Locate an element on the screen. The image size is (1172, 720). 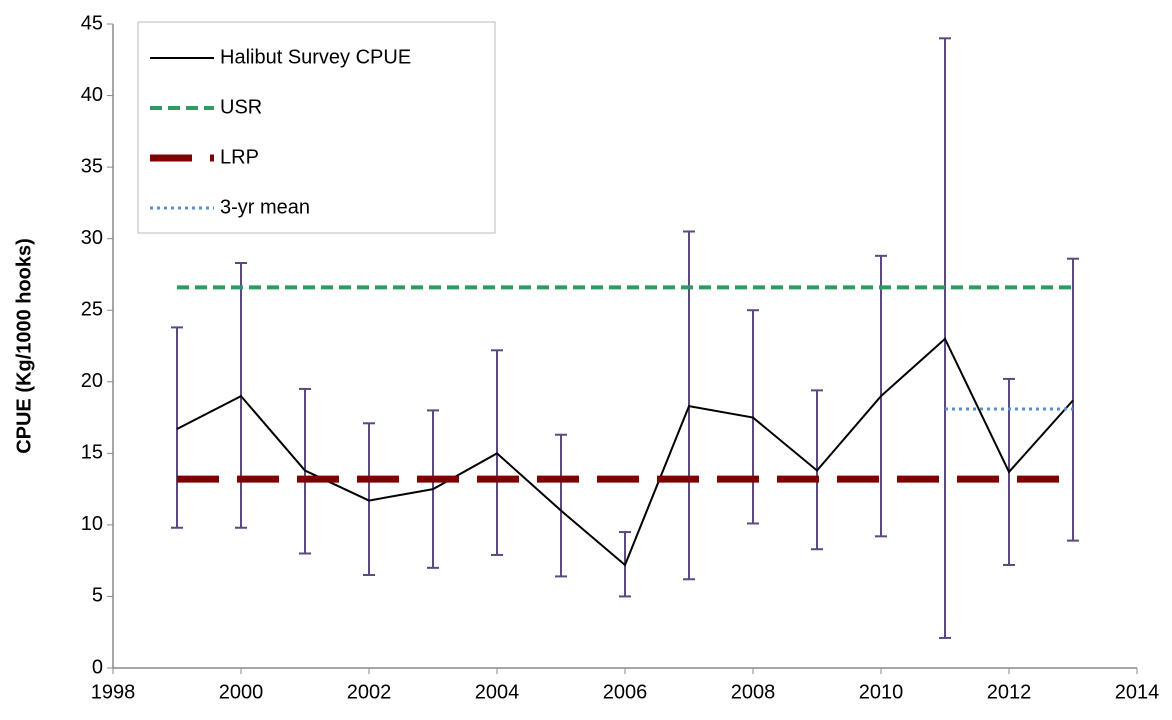
x-tick-label: 2010 is located at coordinates (881, 692).